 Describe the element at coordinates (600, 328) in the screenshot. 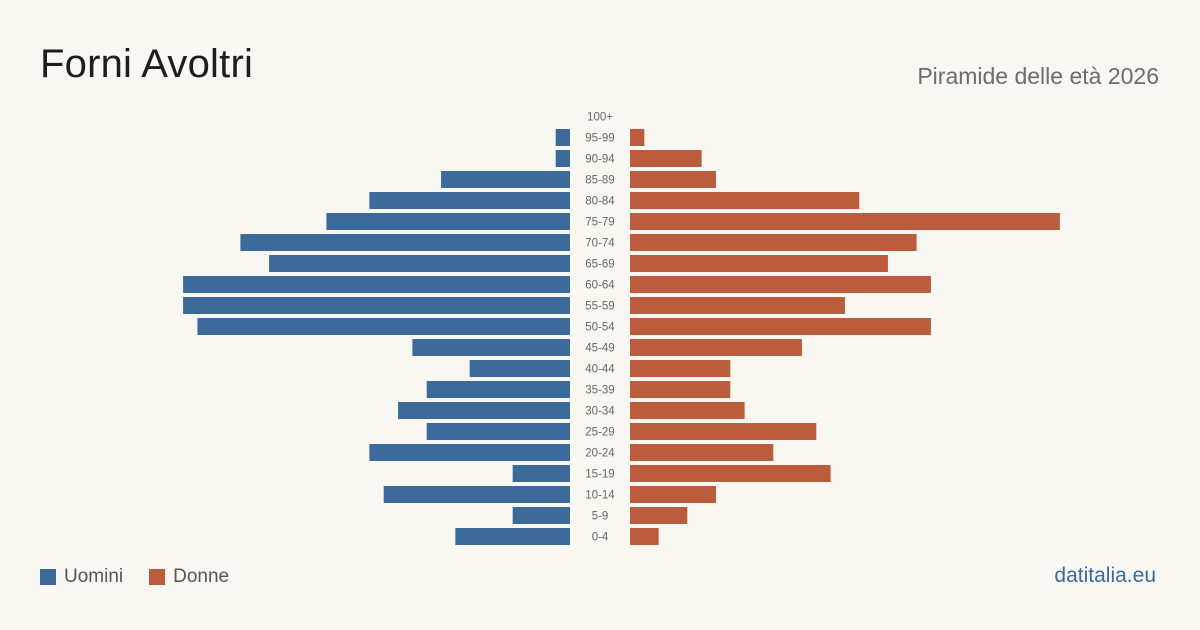

I see `age-label-50-54: 50-54` at that location.